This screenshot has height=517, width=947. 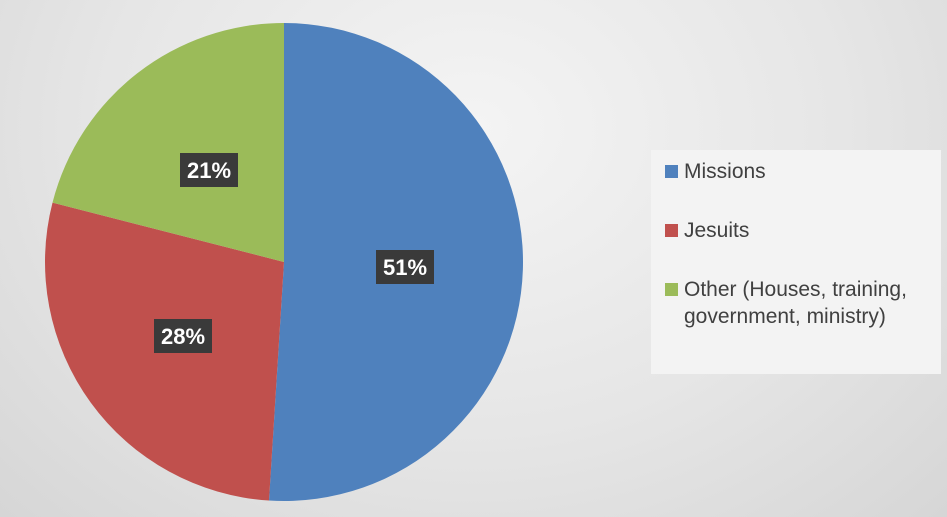 What do you see at coordinates (671, 230) in the screenshot?
I see `legend-swatch-jesuits` at bounding box center [671, 230].